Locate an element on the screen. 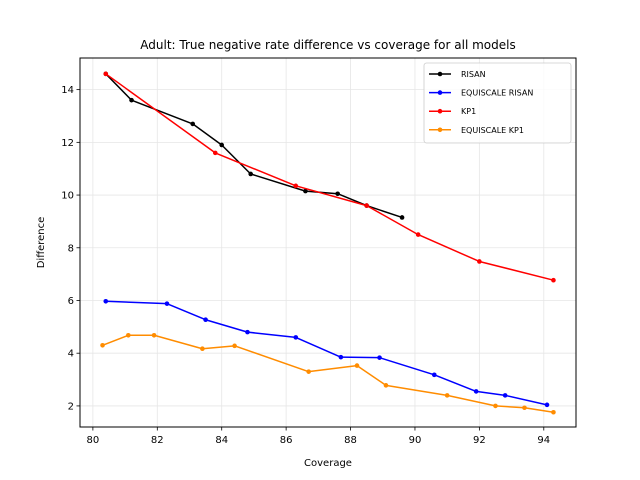 This screenshot has width=640, height=480. x-tick-label: 86 is located at coordinates (286, 440).